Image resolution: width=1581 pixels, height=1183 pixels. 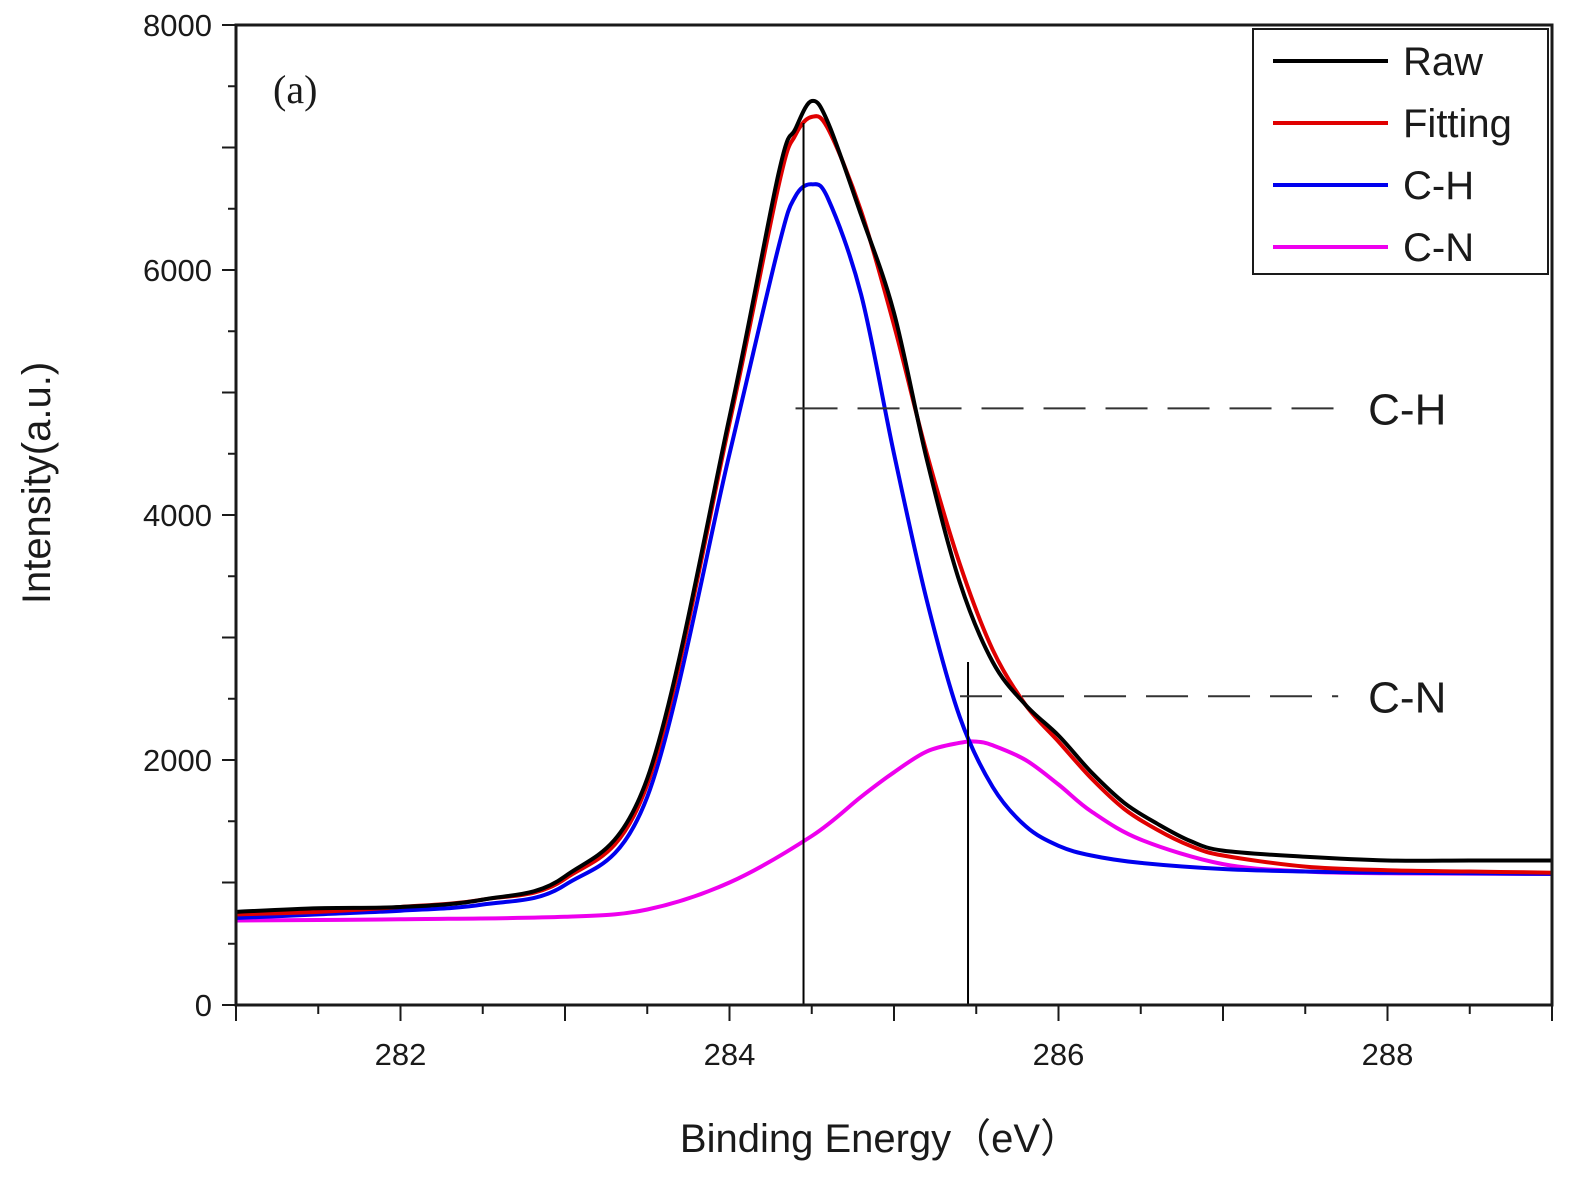 I want to click on legend-label-c-n: C-N, so click(x=1438, y=248).